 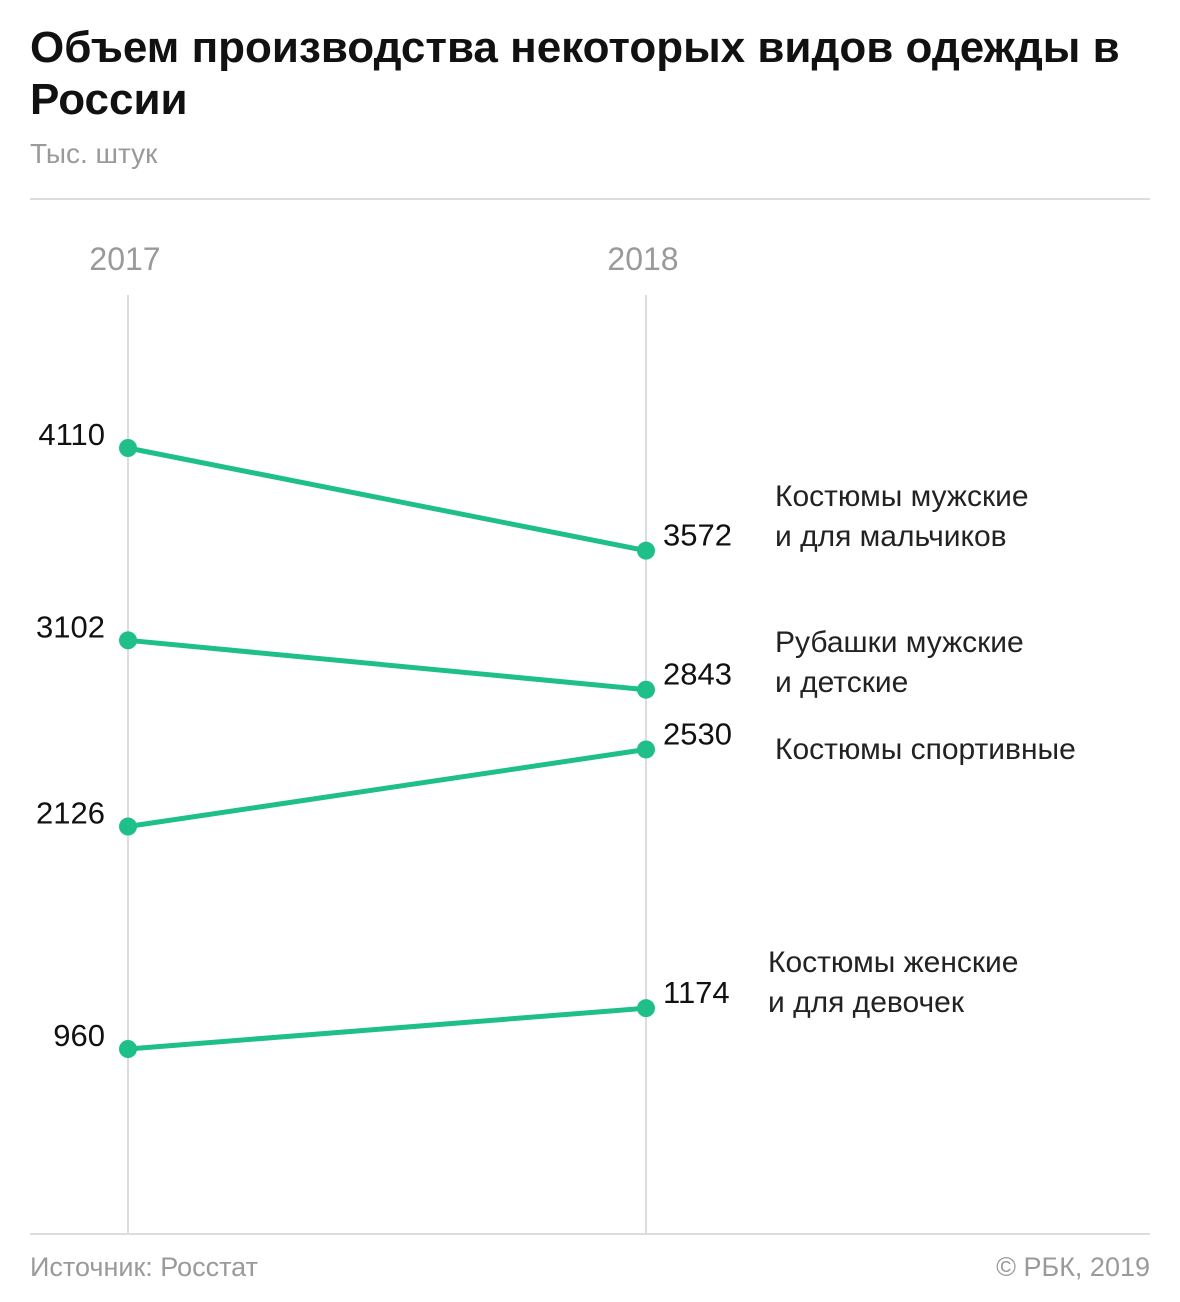 I want to click on top-divider, so click(x=590, y=199).